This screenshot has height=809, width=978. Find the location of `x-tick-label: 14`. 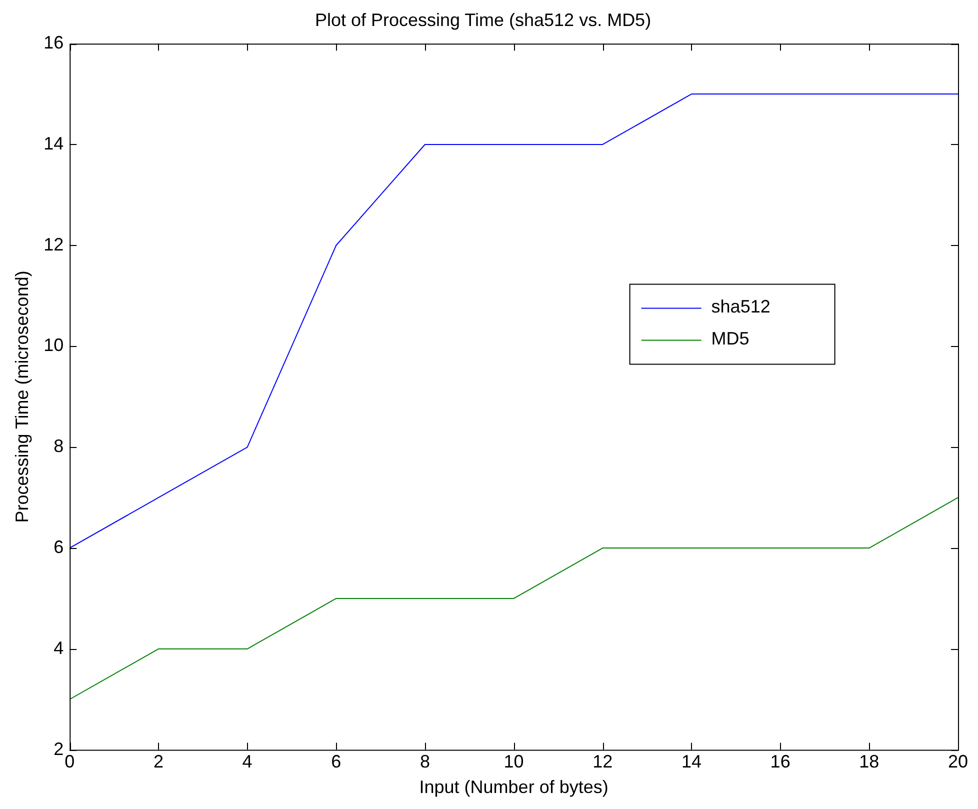

x-tick-label: 14 is located at coordinates (691, 762).